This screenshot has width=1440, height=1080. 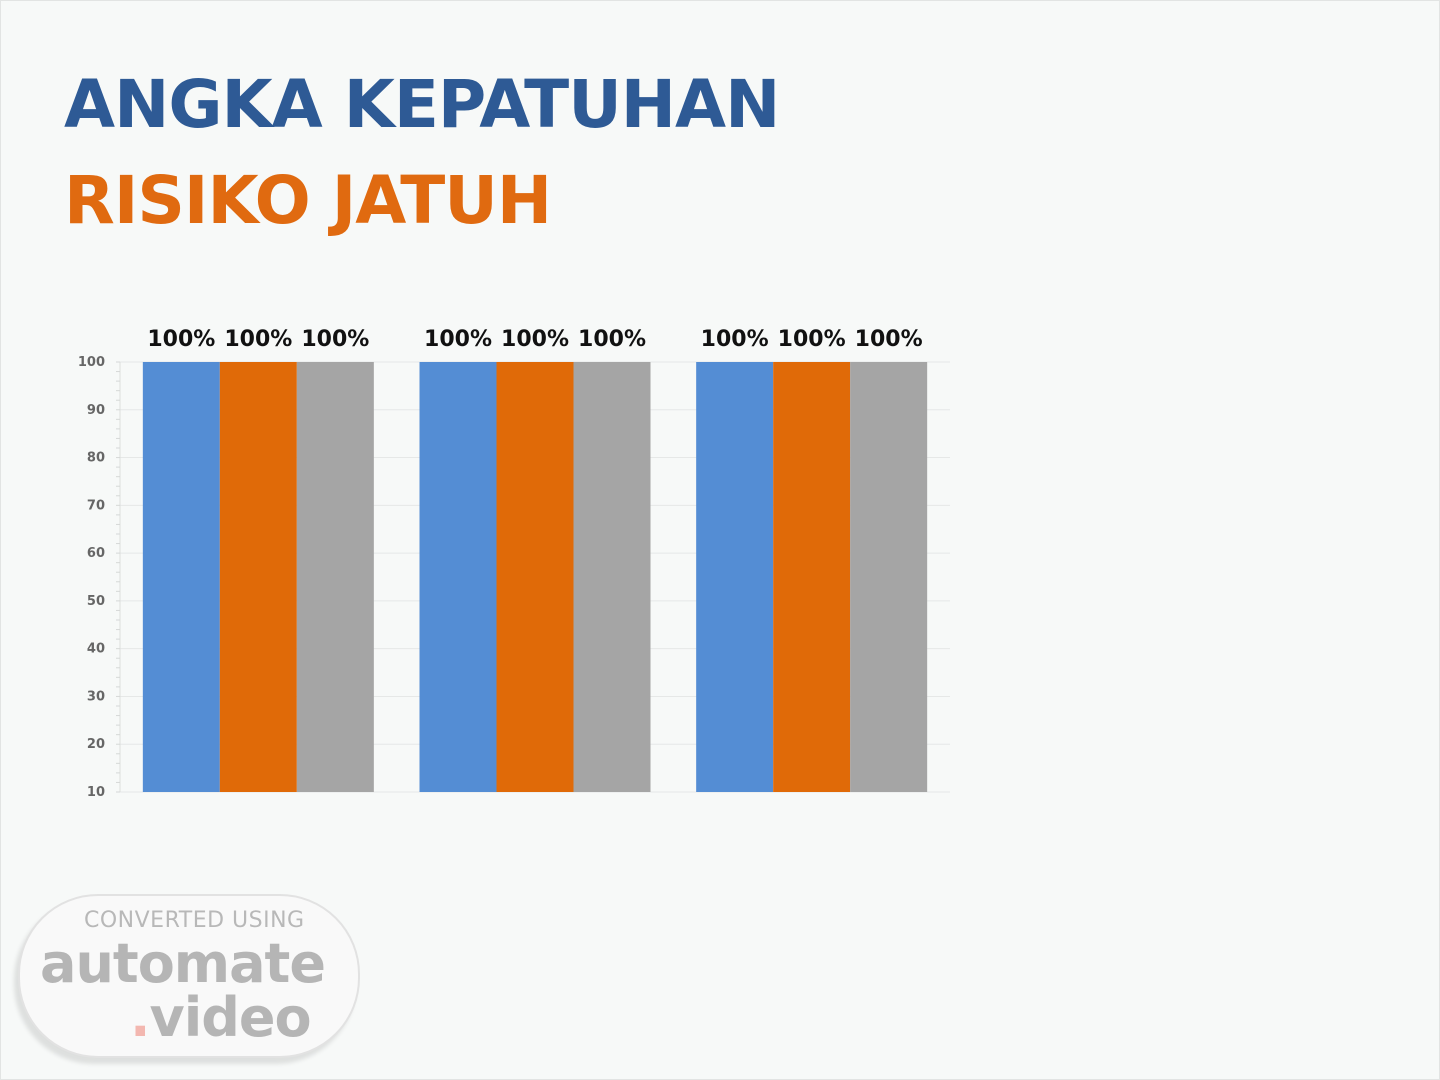 What do you see at coordinates (308, 200) in the screenshot?
I see `slide-title-line2: RISIKO JATUH` at bounding box center [308, 200].